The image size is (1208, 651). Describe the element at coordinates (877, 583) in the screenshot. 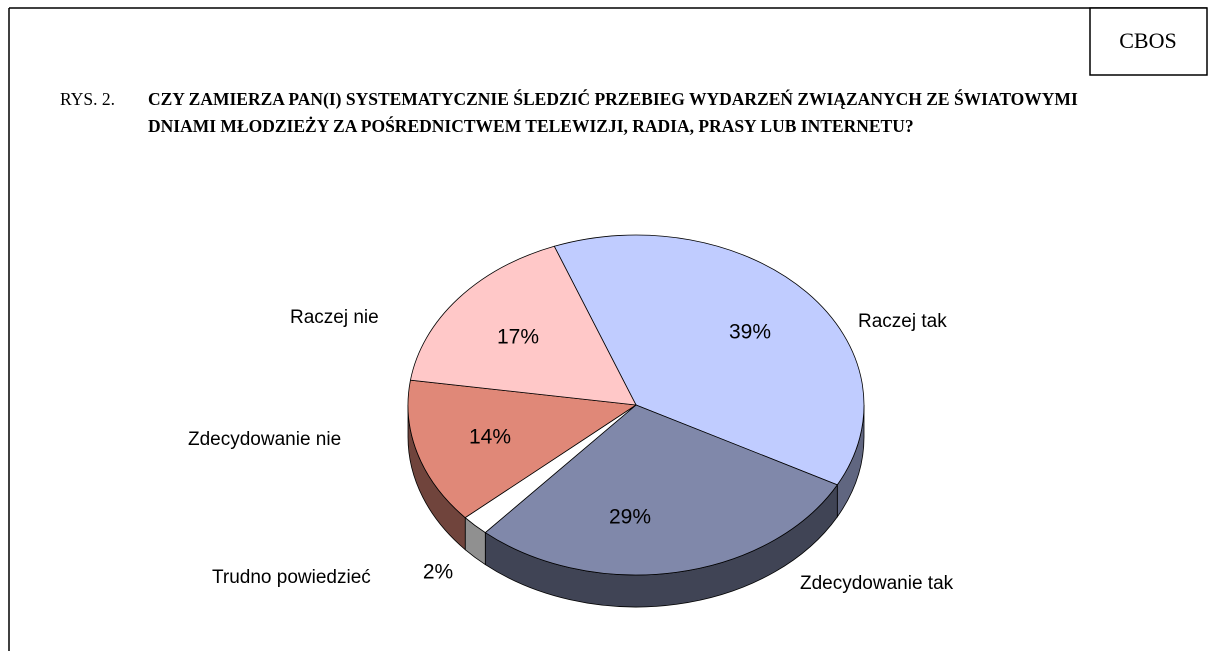

I see `slice-label: Zdecydowanie tak` at that location.